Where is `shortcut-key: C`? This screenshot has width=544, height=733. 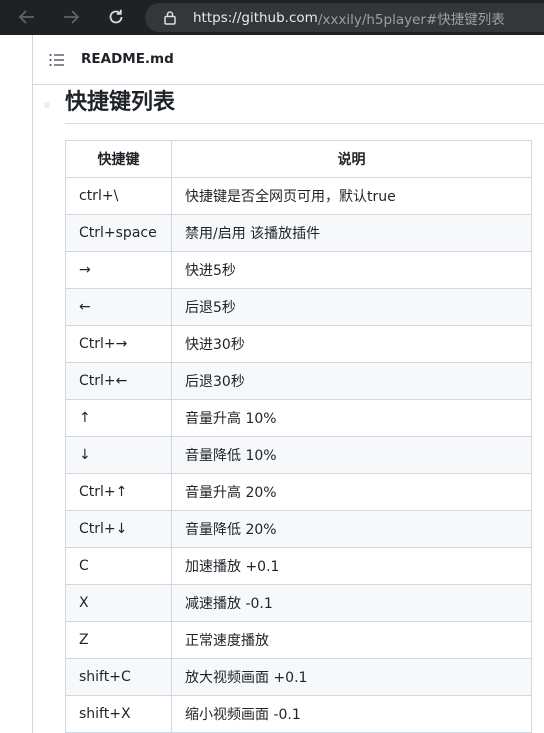
shortcut-key: C is located at coordinates (118, 566).